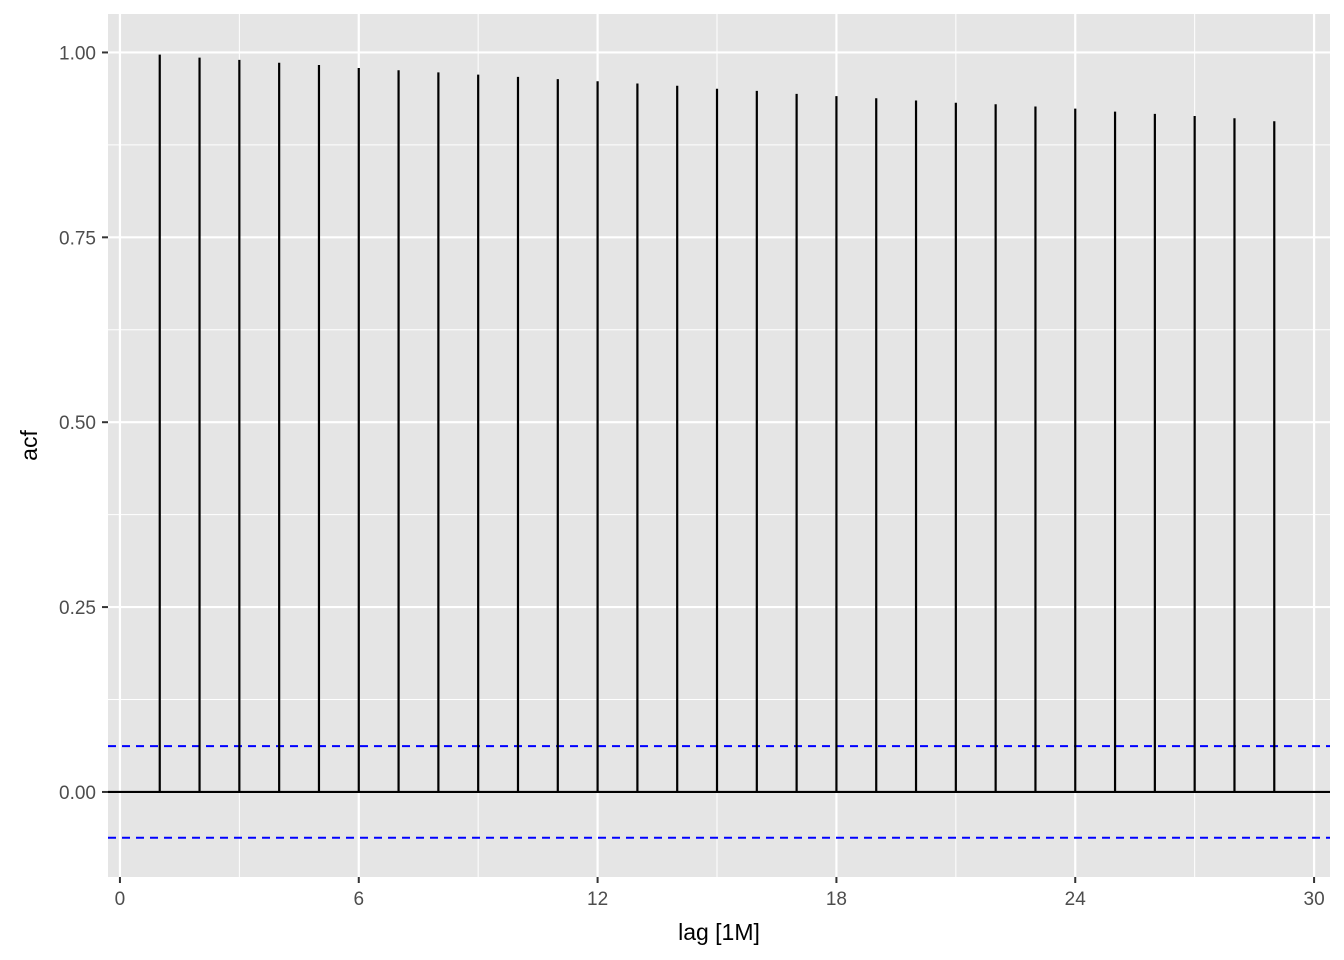  What do you see at coordinates (77, 423) in the screenshot?
I see `y-tick-label: 0.50` at bounding box center [77, 423].